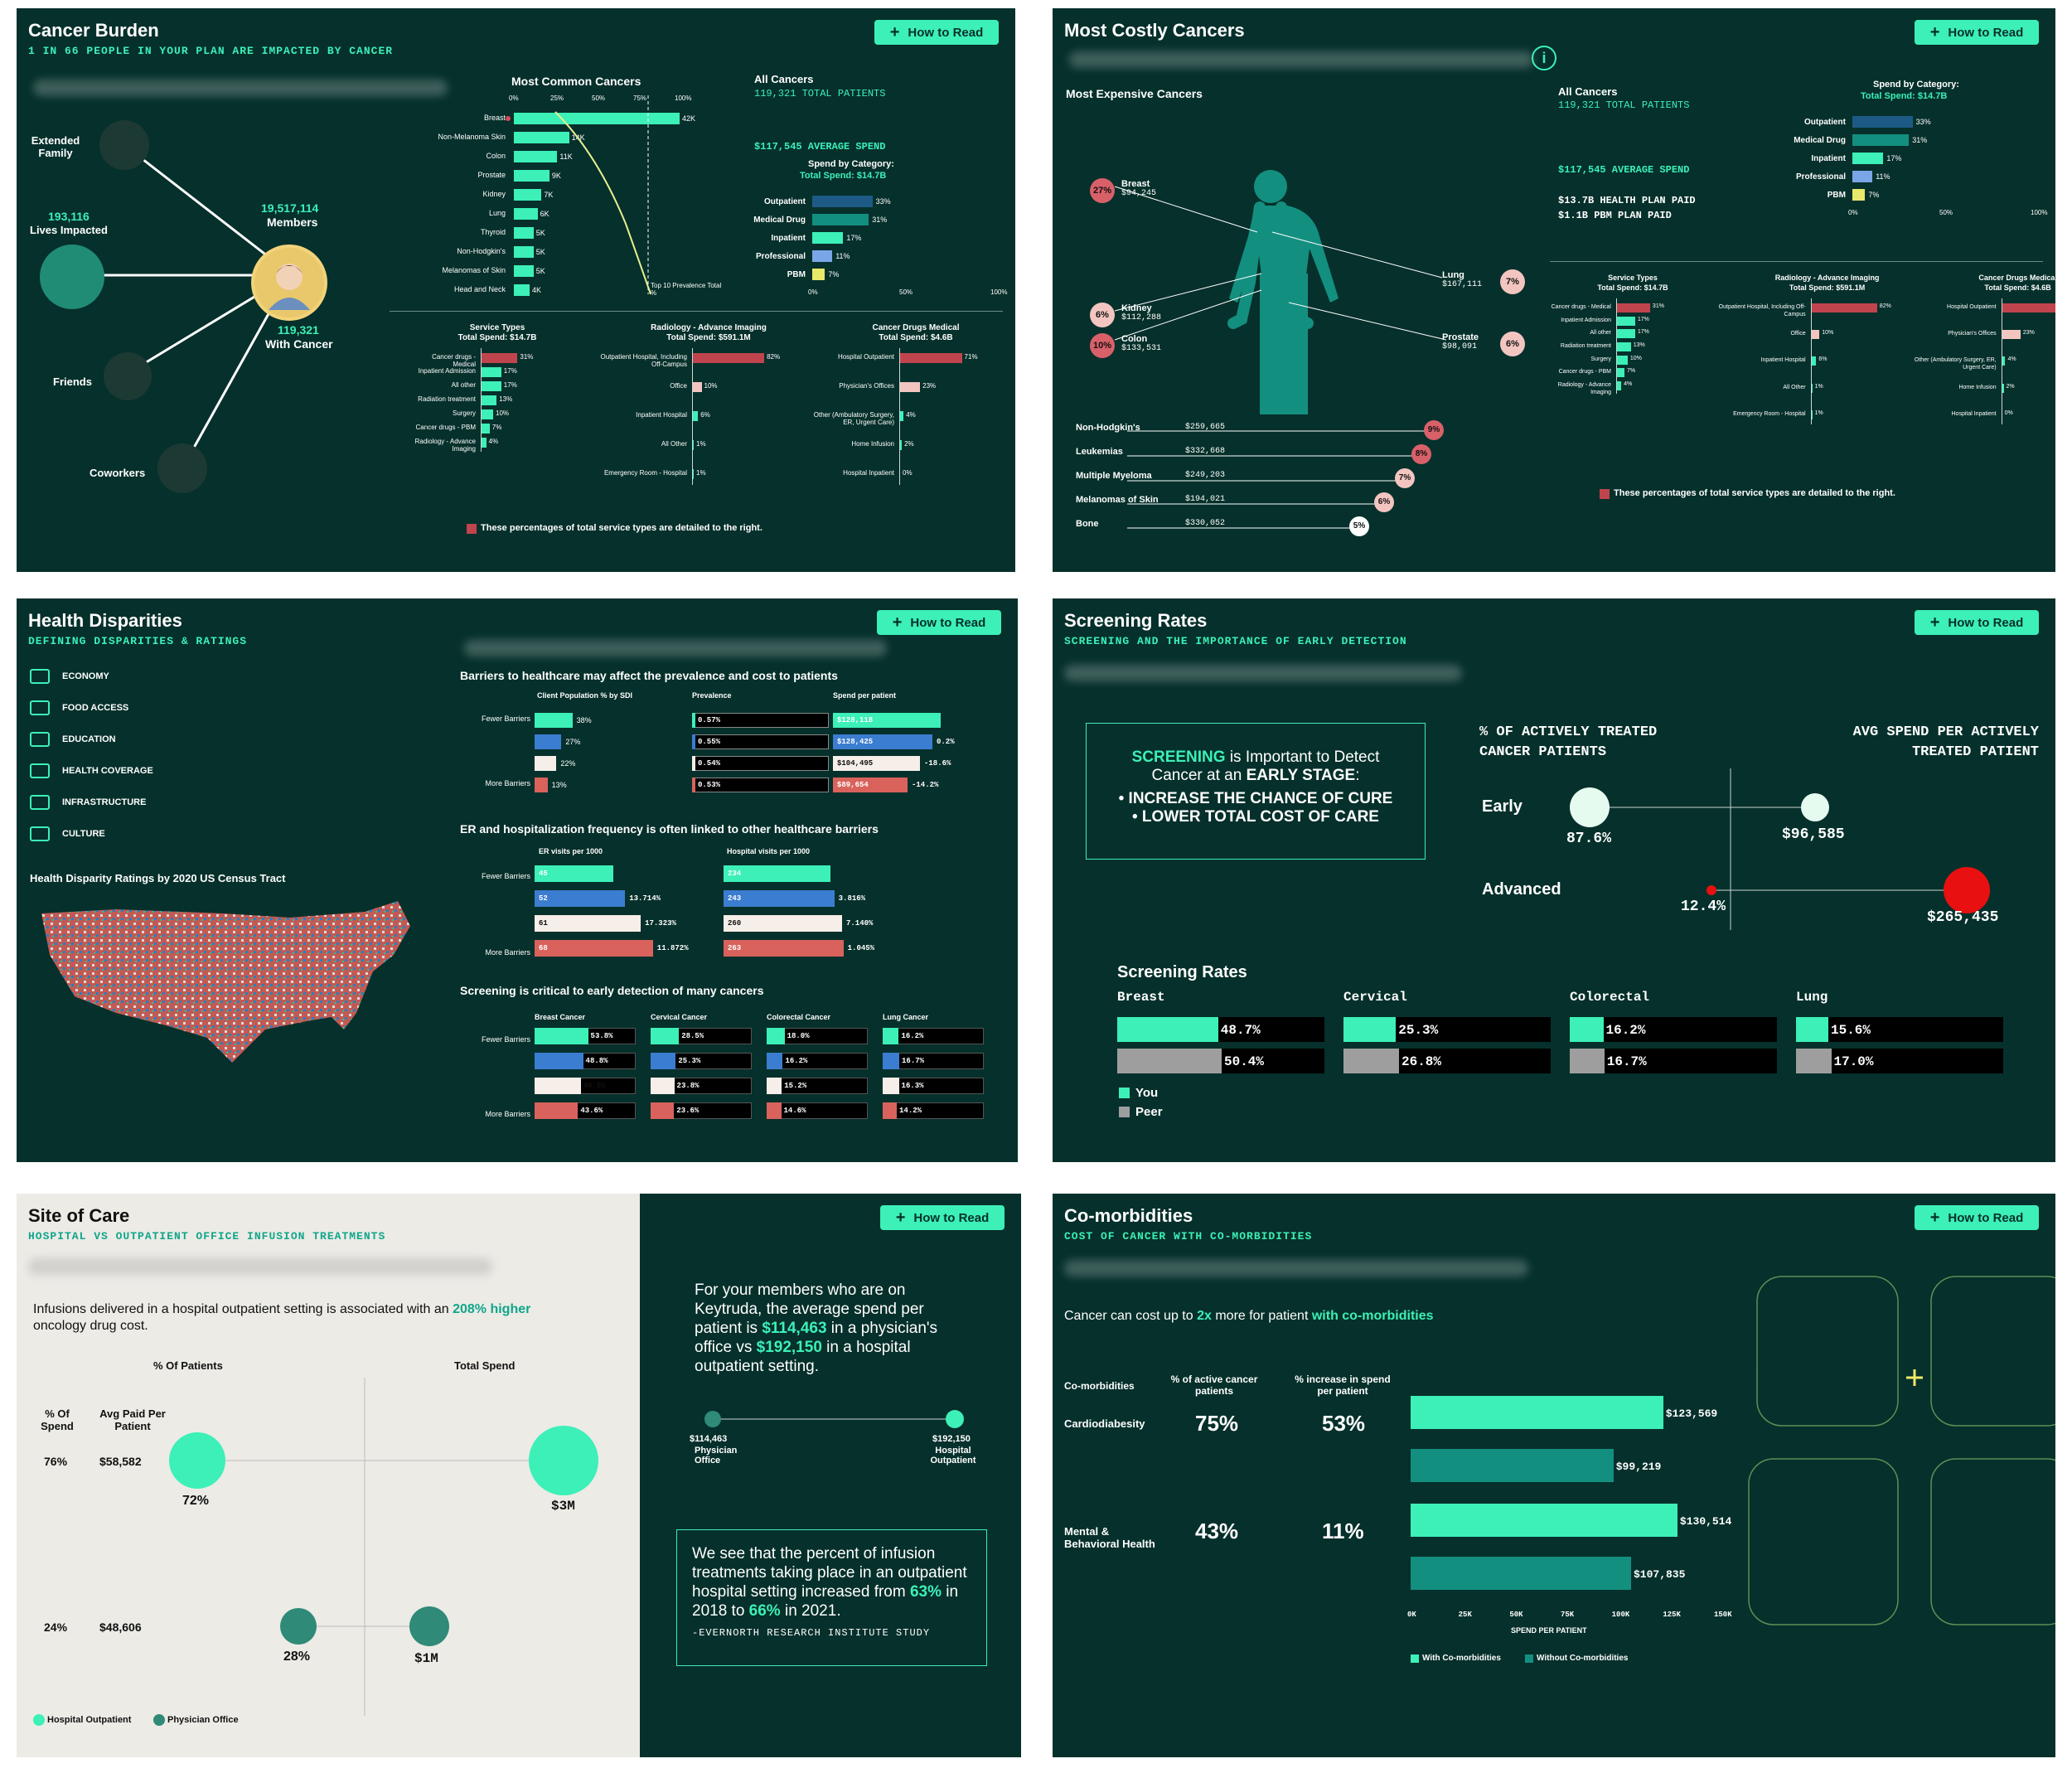 The width and height of the screenshot is (2072, 1778). Describe the element at coordinates (1589, 839) in the screenshot. I see `early-pct: 87.6%` at that location.